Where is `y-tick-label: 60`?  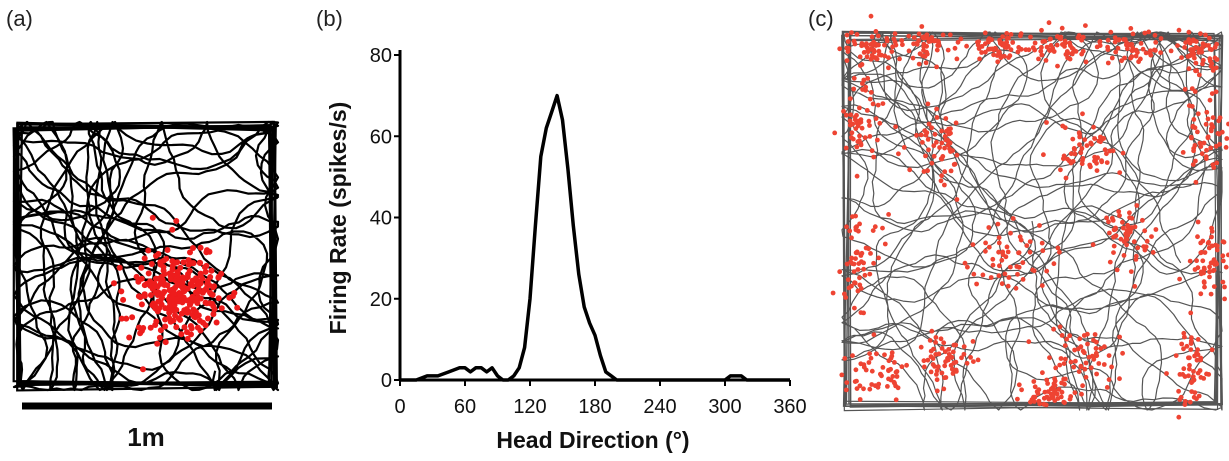 y-tick-label: 60 is located at coordinates (381, 137).